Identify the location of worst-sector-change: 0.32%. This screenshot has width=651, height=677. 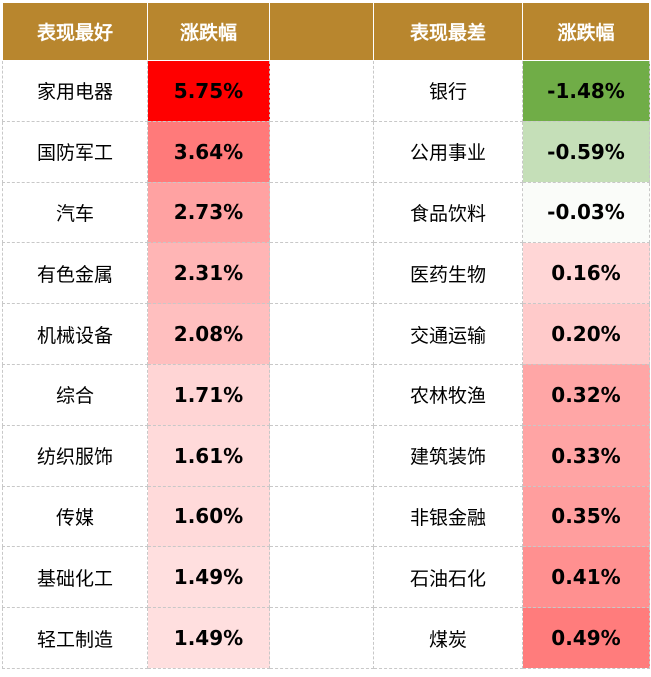
(586, 394).